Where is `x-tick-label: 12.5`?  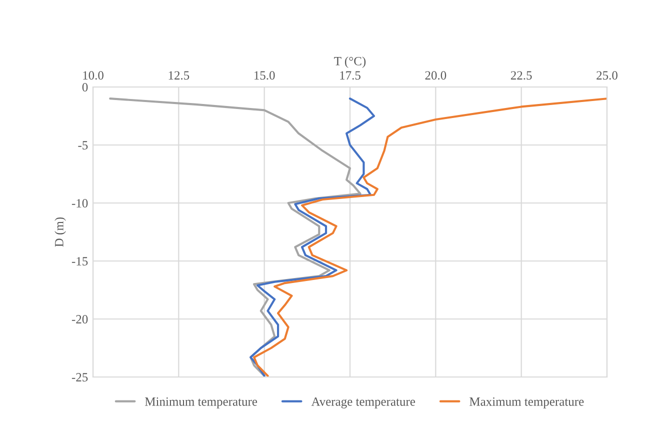
x-tick-label: 12.5 is located at coordinates (179, 75).